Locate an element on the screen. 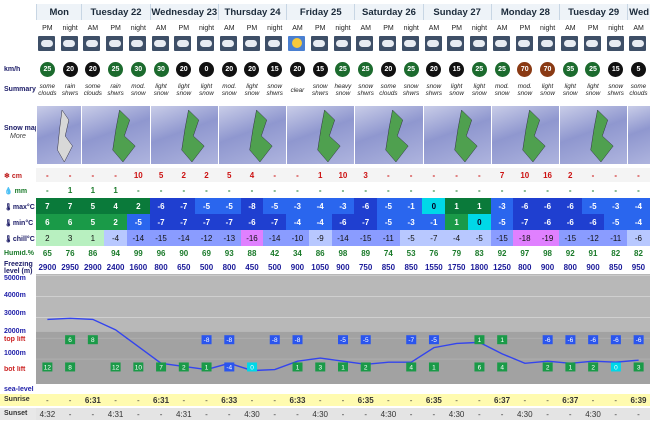 This screenshot has width=650, height=431. min-temp-cell: -4 is located at coordinates (297, 222).